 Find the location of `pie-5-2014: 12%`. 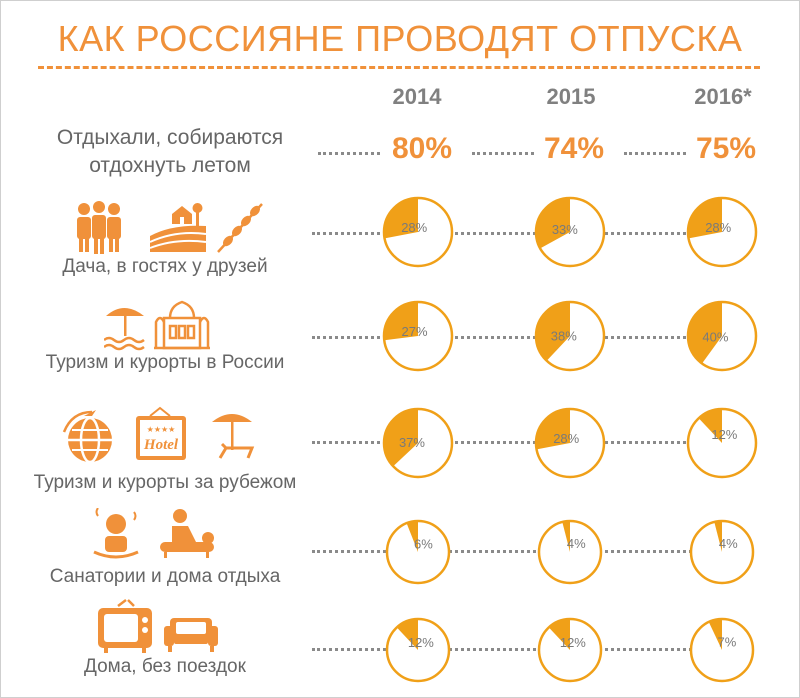

pie-5-2014: 12% is located at coordinates (418, 650).